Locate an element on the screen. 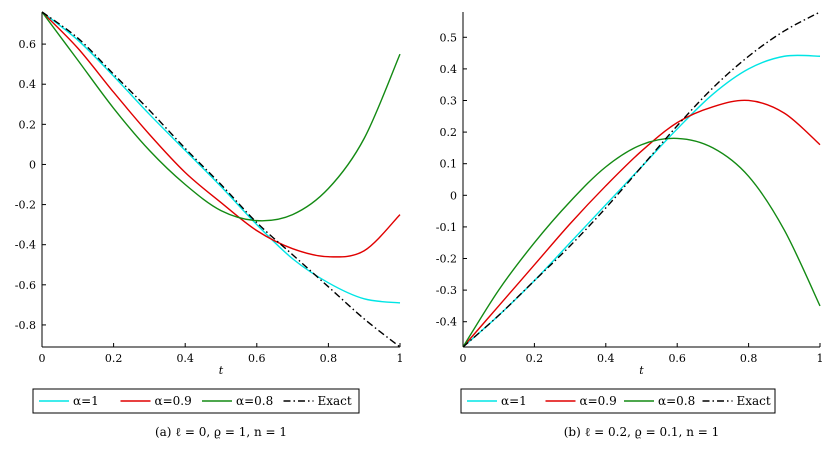  y-tick-label: -0.8 is located at coordinates (25, 325).